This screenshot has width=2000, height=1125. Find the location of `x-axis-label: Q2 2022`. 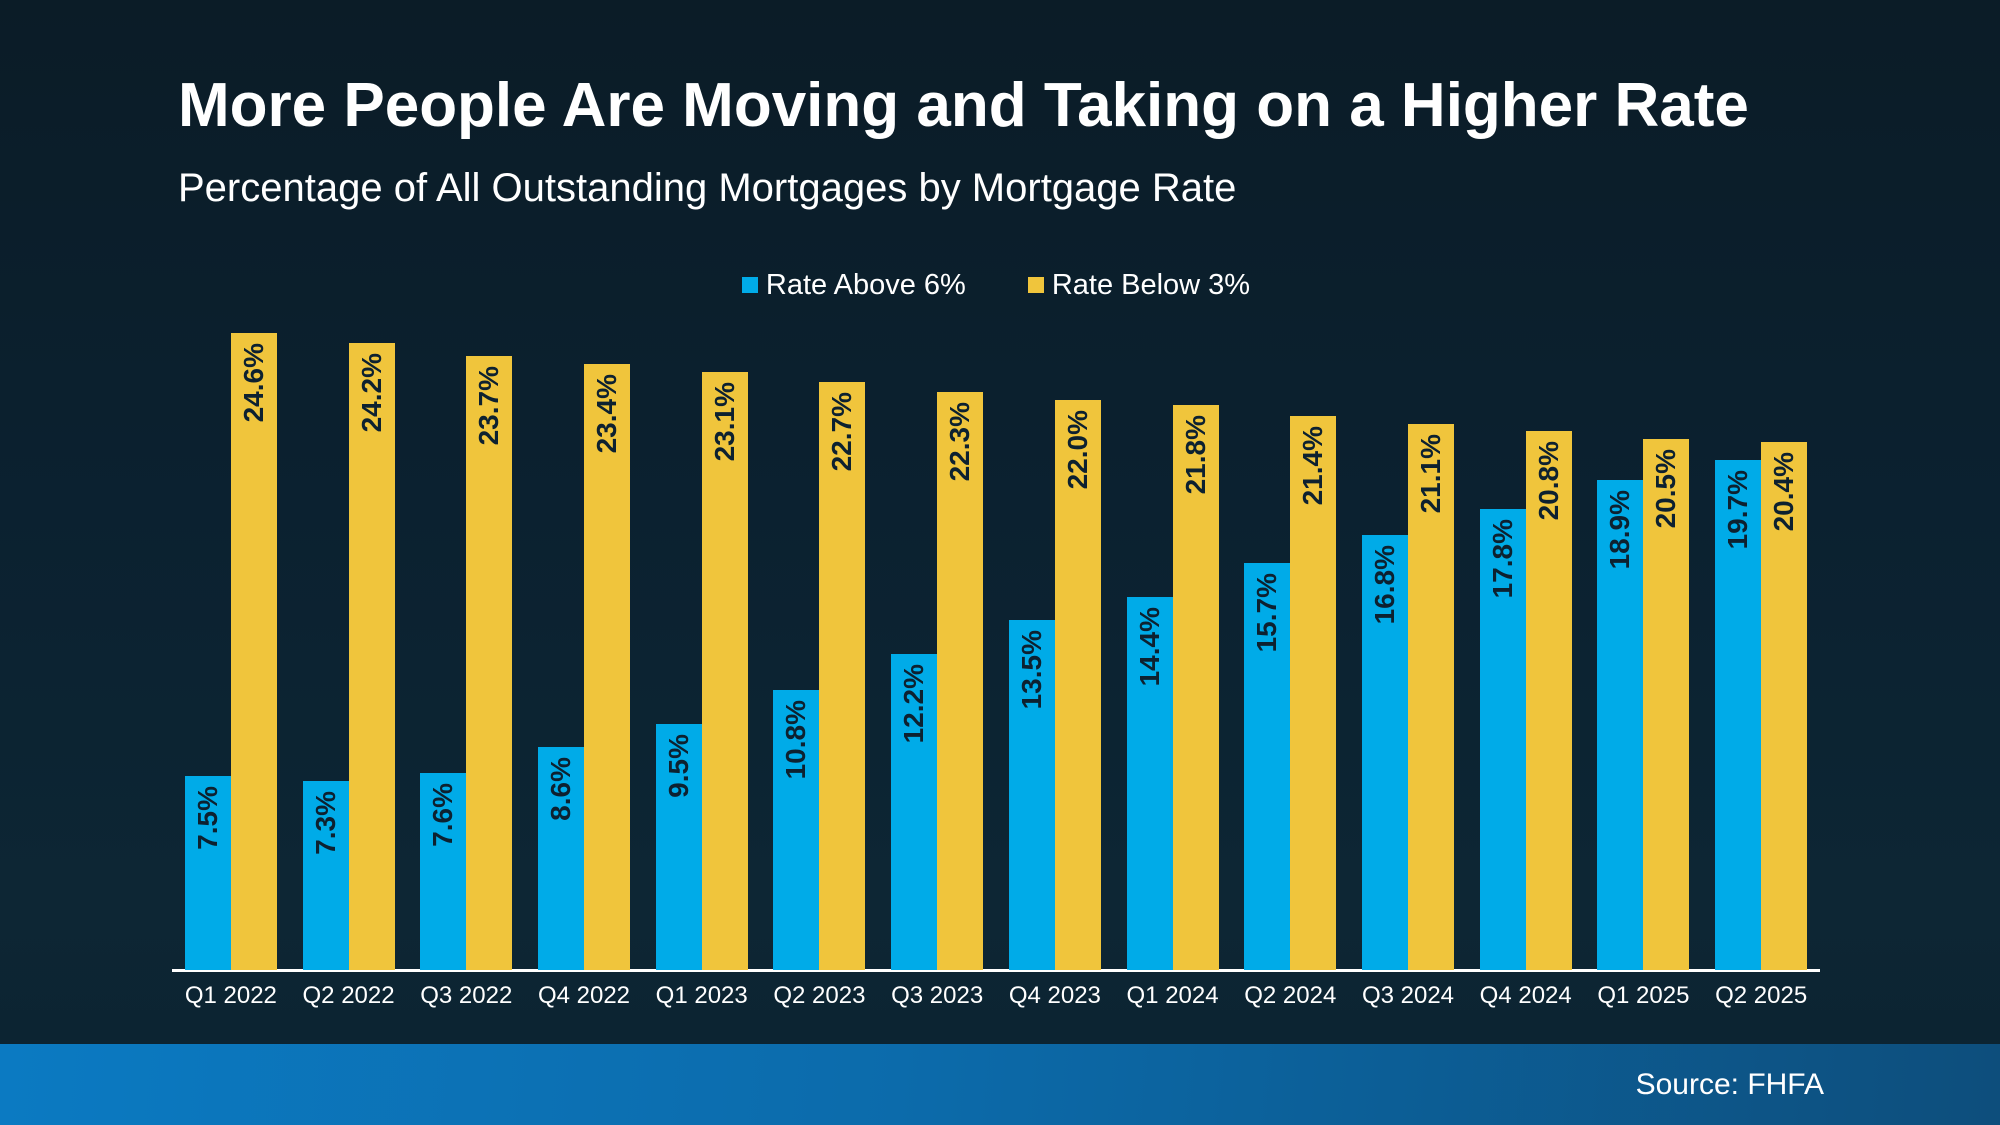

x-axis-label: Q2 2022 is located at coordinates (348, 995).